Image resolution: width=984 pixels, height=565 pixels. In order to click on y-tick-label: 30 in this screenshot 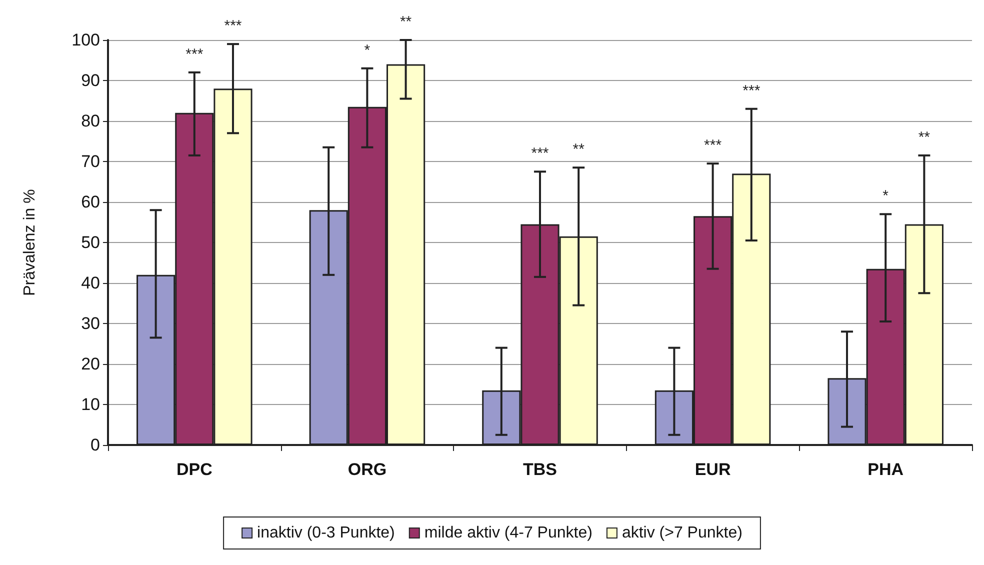, I will do `click(90, 323)`.